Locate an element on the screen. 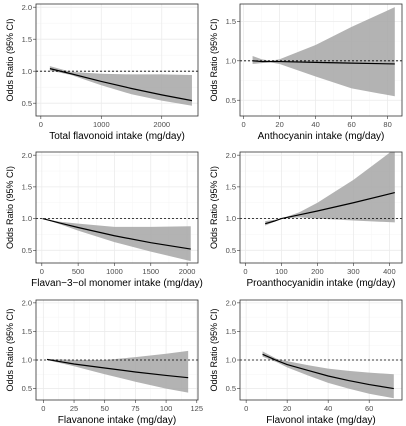 This screenshot has width=406, height=426. x-tick-label: 50 is located at coordinates (105, 408).